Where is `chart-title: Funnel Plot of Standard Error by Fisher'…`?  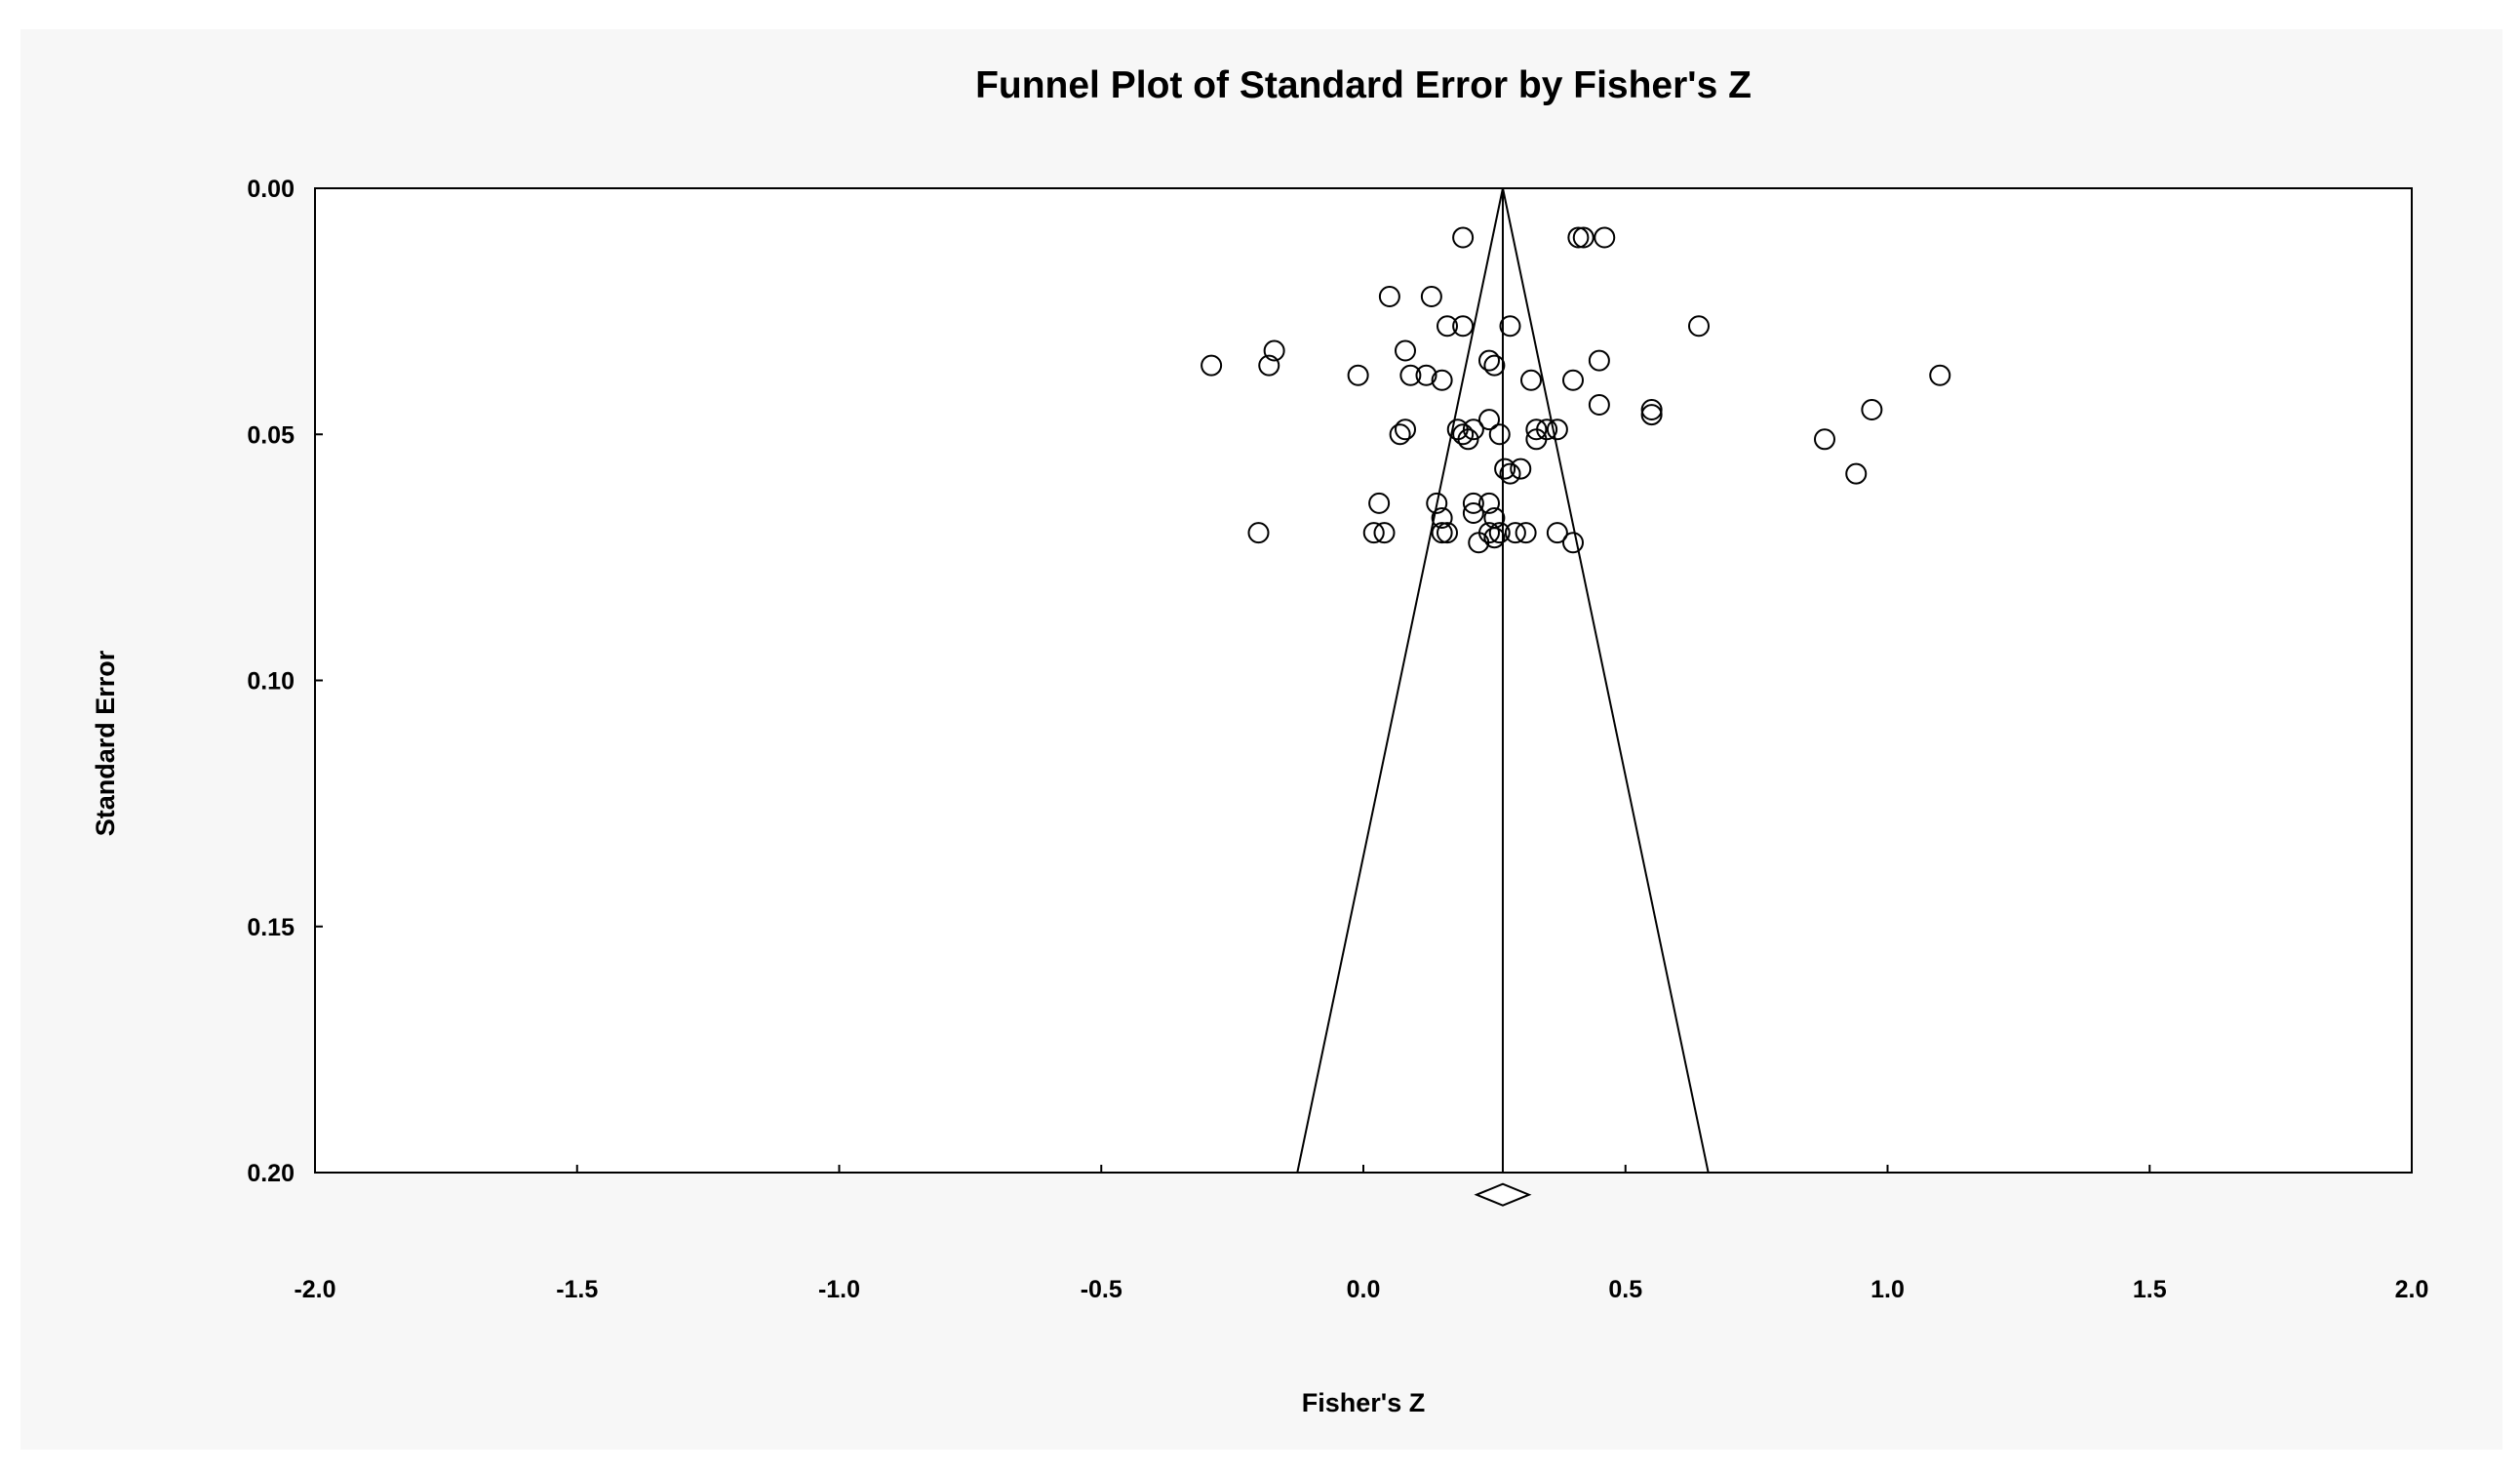
chart-title: Funnel Plot of Standard Error by Fisher'… is located at coordinates (1363, 85).